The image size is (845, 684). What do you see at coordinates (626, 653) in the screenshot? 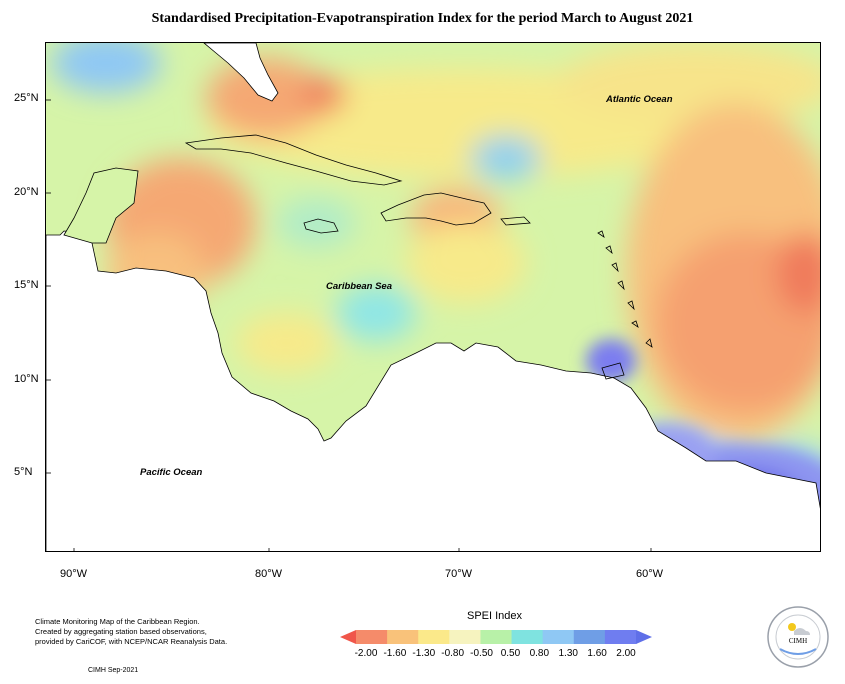
I see `legend-tick-label: 2.00` at bounding box center [626, 653].